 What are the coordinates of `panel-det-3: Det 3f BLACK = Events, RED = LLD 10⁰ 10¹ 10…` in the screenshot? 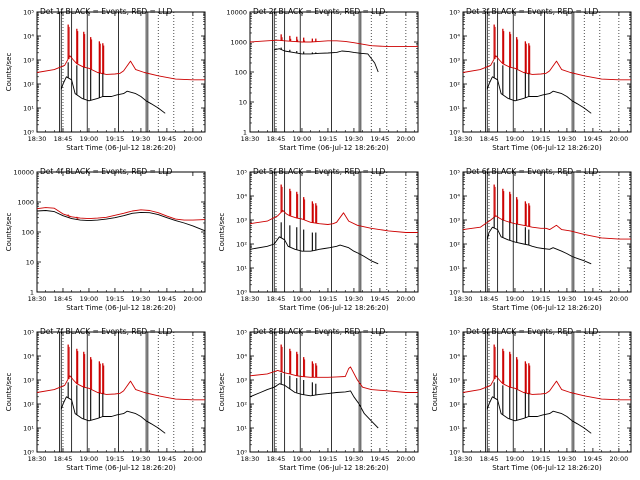 It's located at (540, 79).